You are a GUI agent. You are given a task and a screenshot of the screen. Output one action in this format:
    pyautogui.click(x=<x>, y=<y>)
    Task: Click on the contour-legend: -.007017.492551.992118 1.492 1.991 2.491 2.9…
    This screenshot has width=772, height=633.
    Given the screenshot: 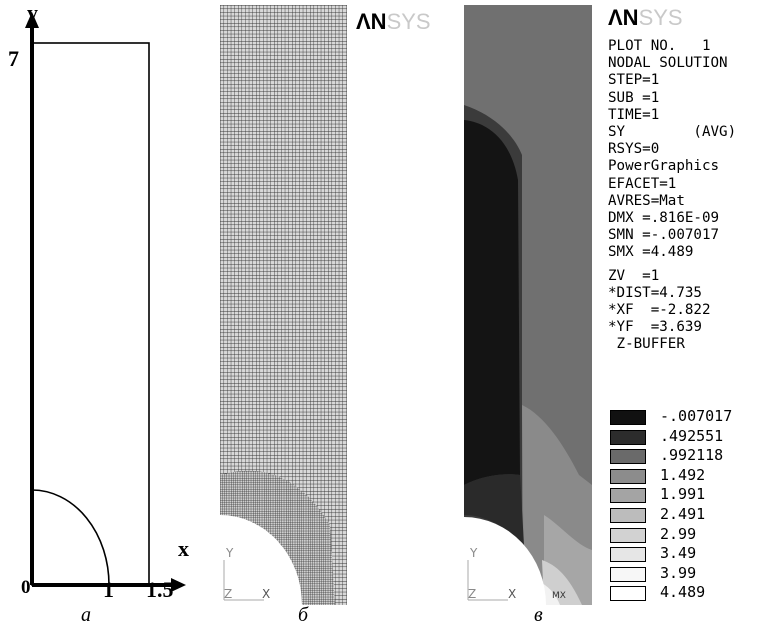 What is the action you would take?
    pyautogui.click(x=690, y=508)
    